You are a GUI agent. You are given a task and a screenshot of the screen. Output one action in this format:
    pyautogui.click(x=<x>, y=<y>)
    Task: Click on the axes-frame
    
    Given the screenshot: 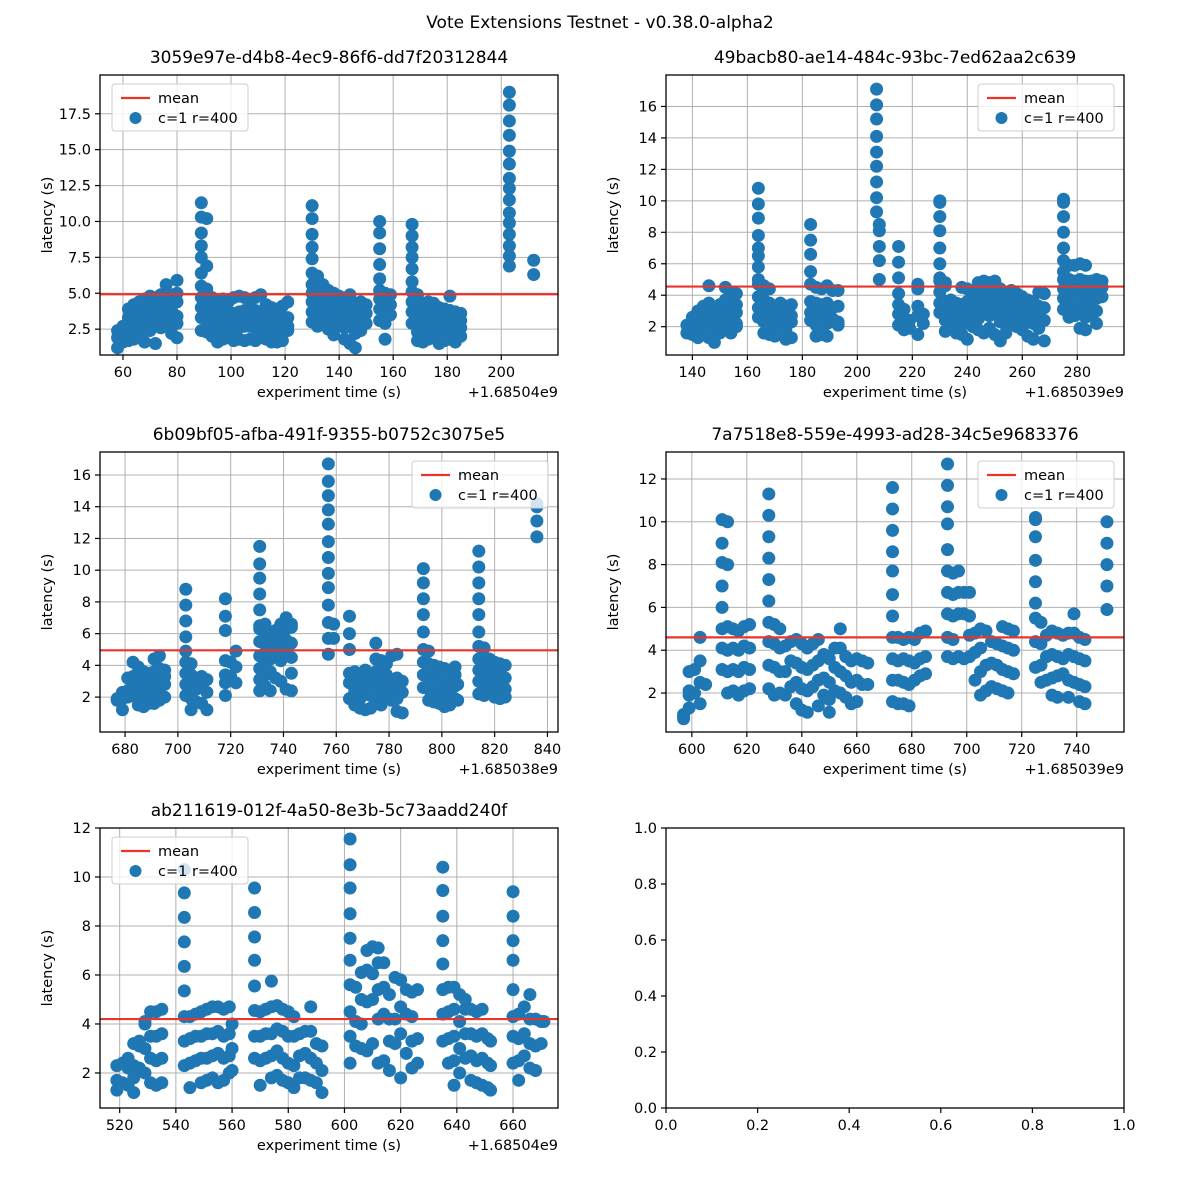 What is the action you would take?
    pyautogui.click(x=329, y=592)
    